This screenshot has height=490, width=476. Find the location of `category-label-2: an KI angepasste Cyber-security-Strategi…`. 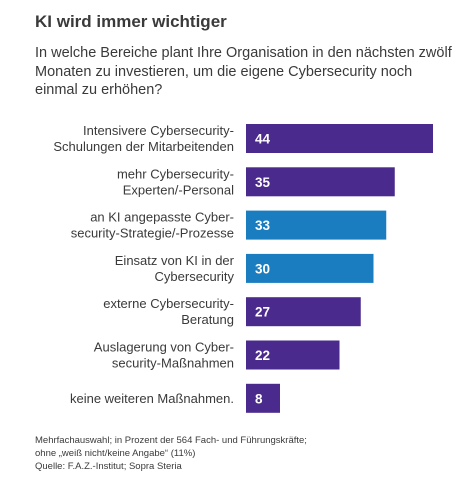

category-label-2: an KI angepasste Cyber-security-Strategi… is located at coordinates (152, 225).